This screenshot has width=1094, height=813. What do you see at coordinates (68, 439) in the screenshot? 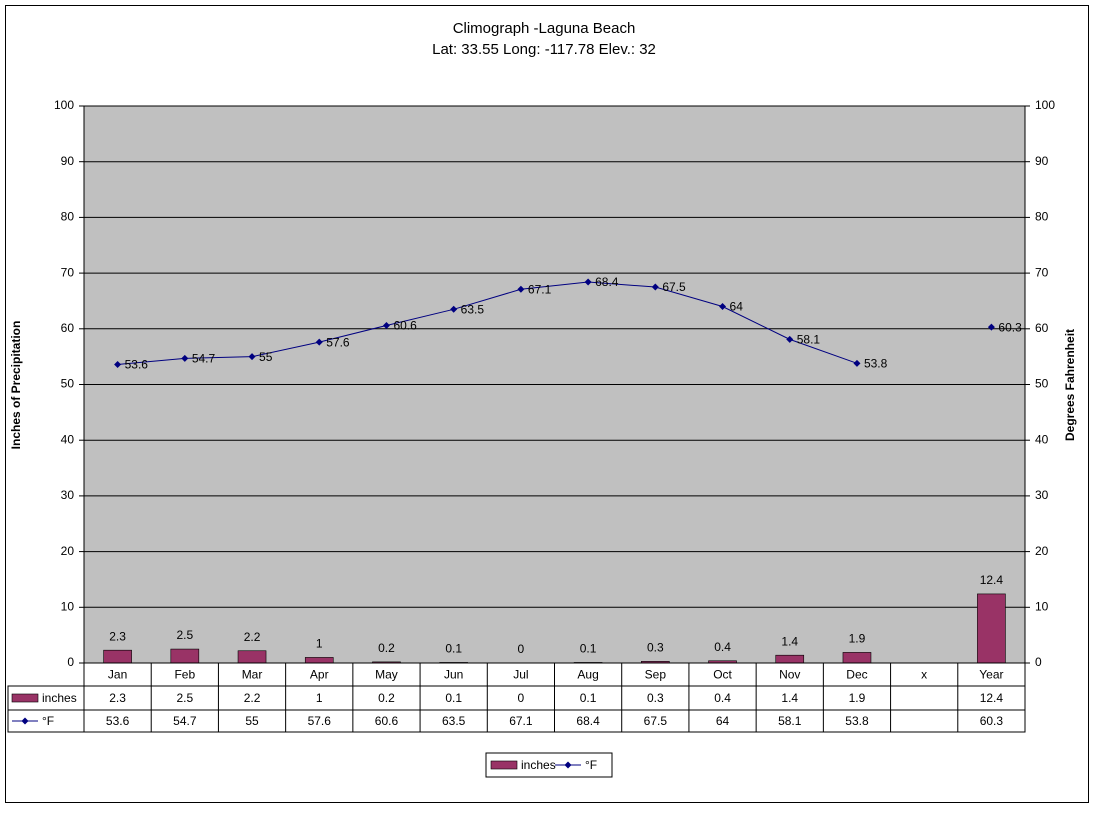
I see `y-tick-label: 40` at bounding box center [68, 439].